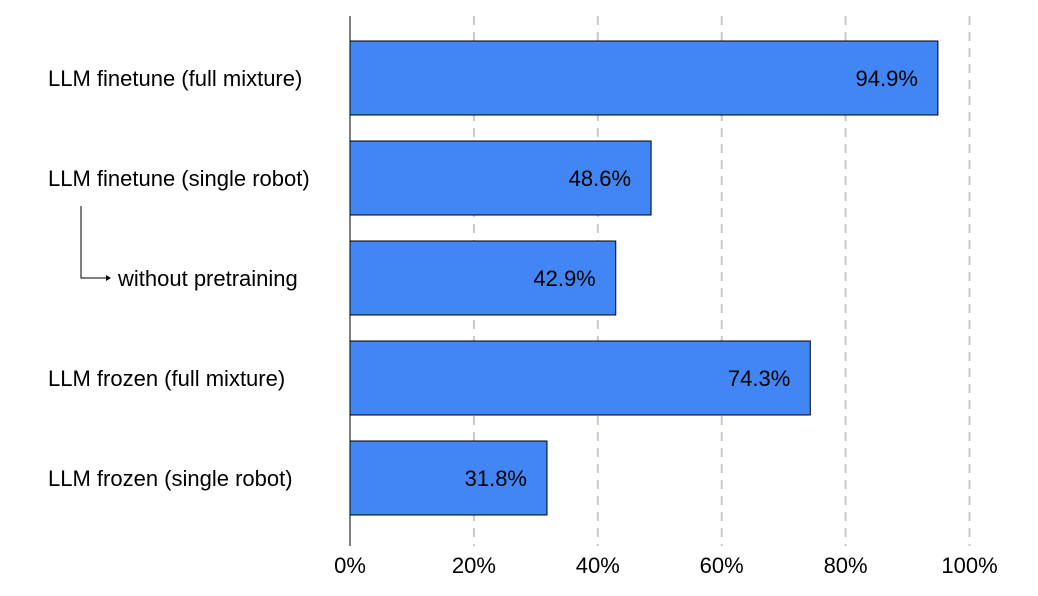 This screenshot has width=1038, height=596. What do you see at coordinates (350, 565) in the screenshot?
I see `x-tick-label: 0%` at bounding box center [350, 565].